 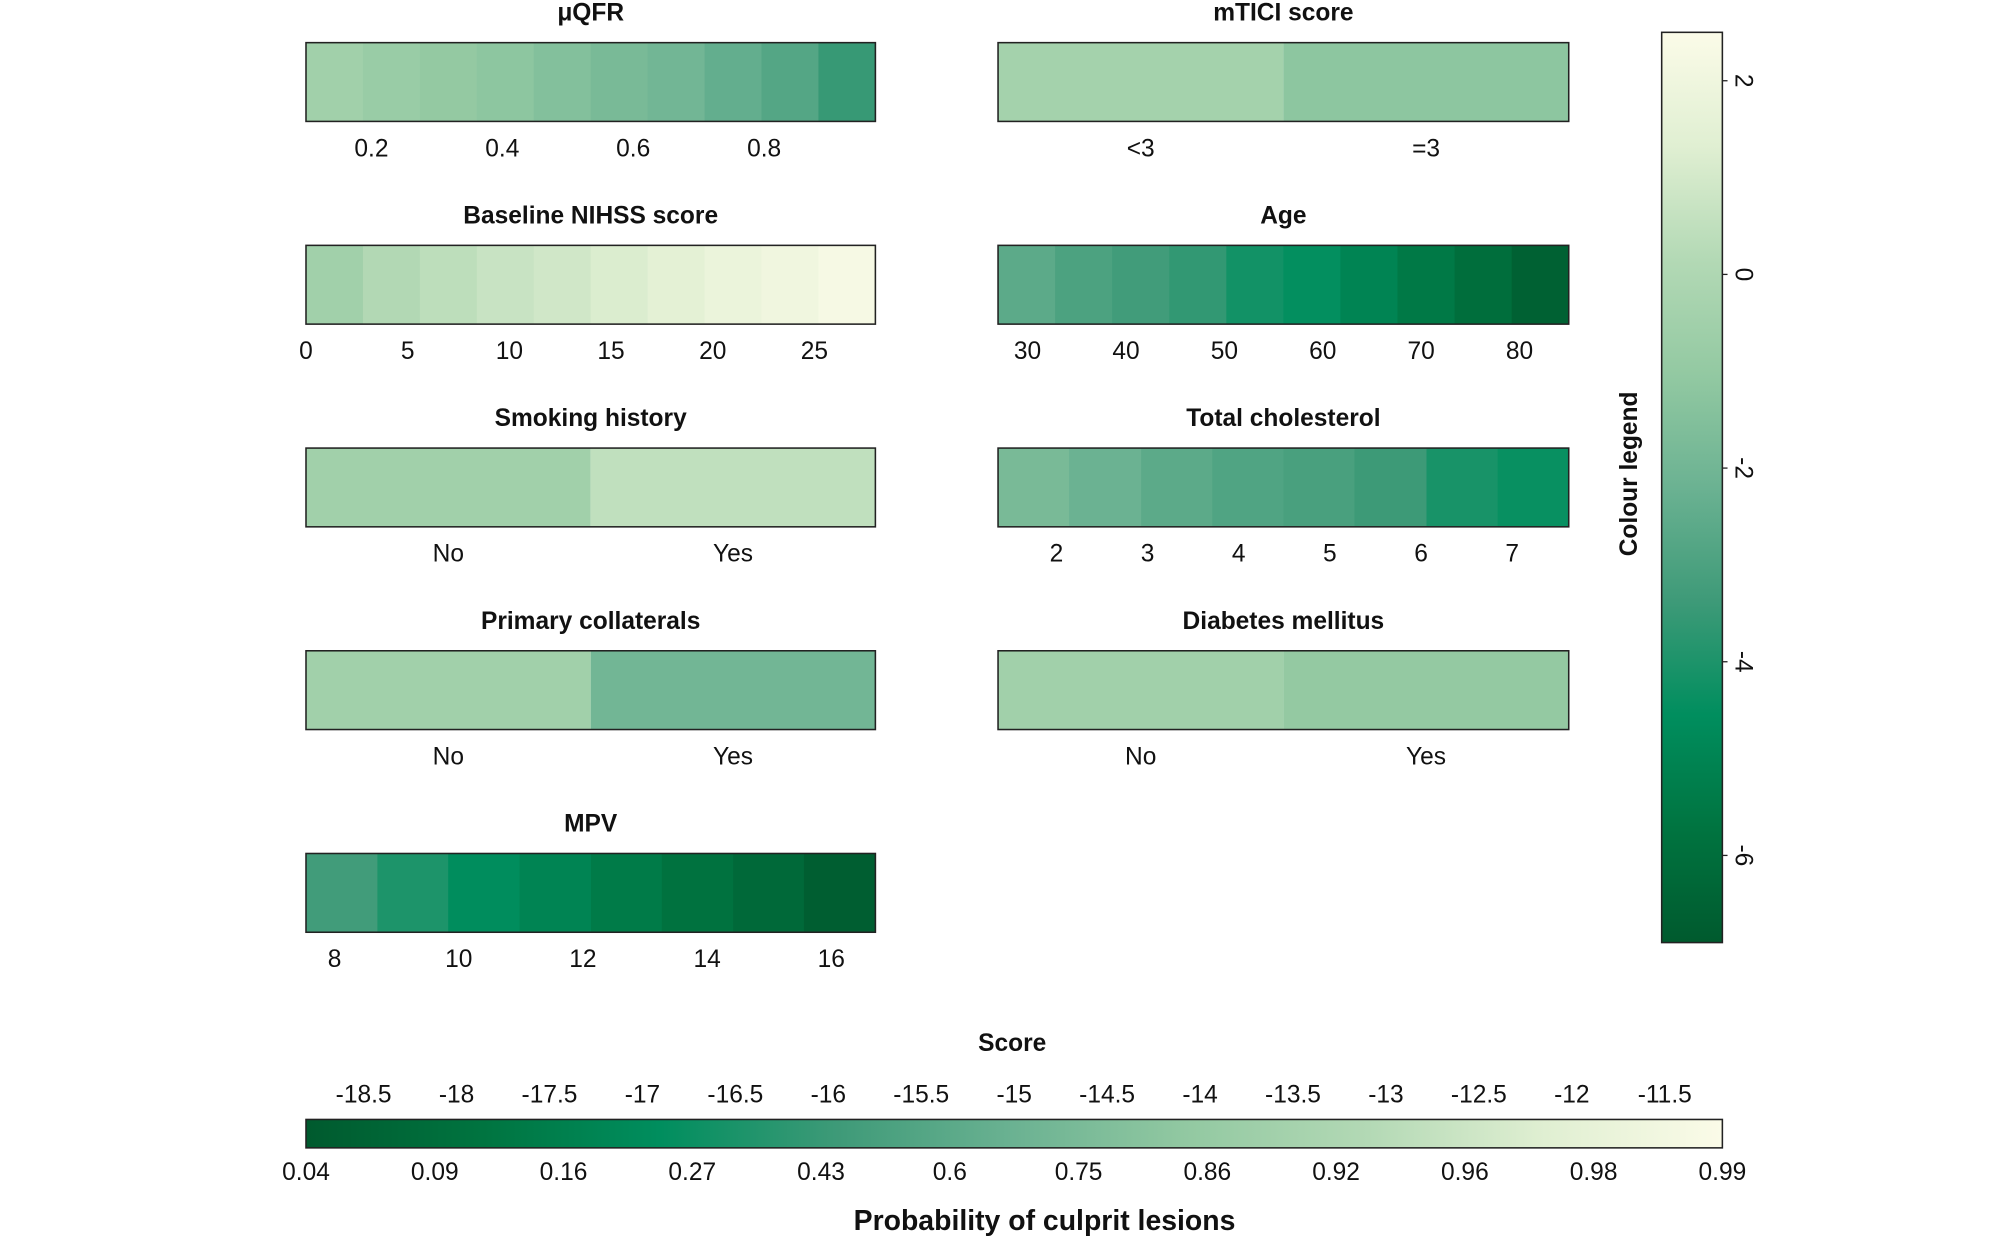 I want to click on score-tick-label: -14, so click(x=1199, y=1095).